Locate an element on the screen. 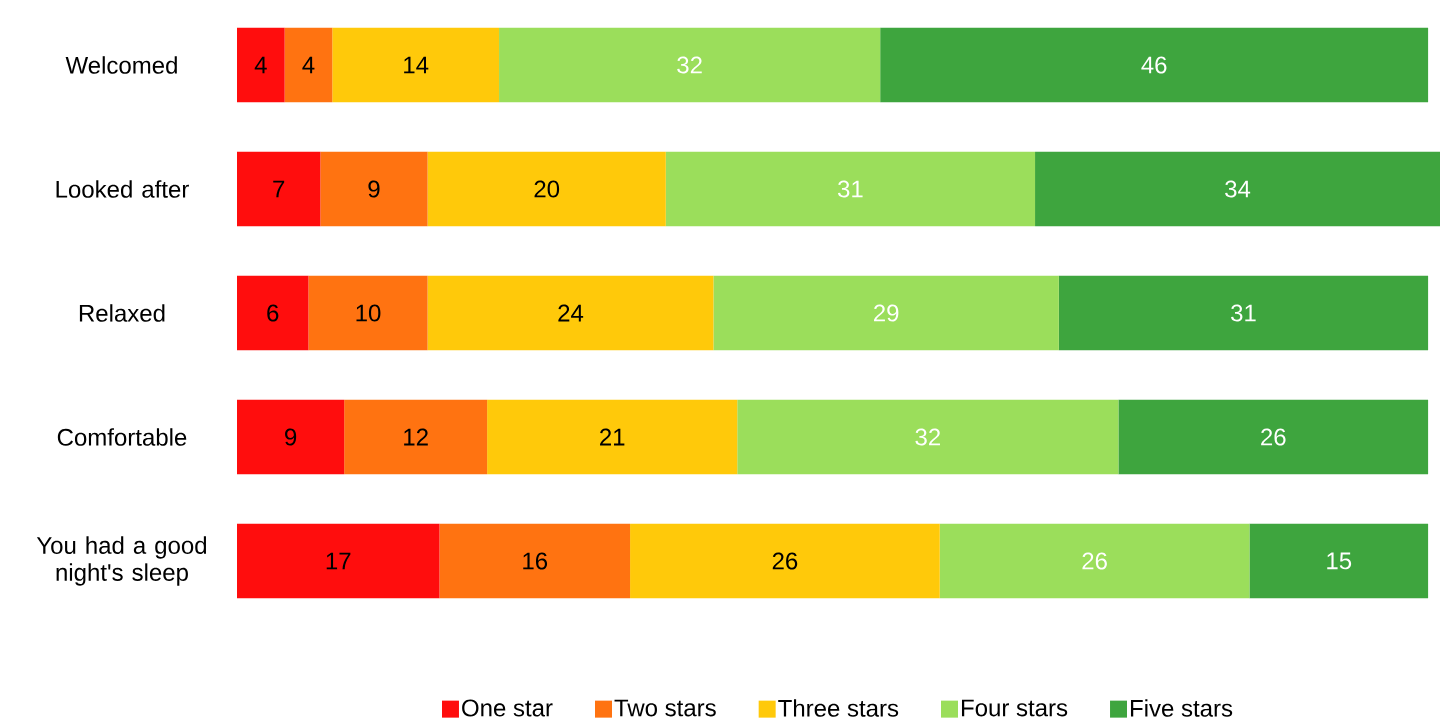  legend-label: One star is located at coordinates (507, 708).